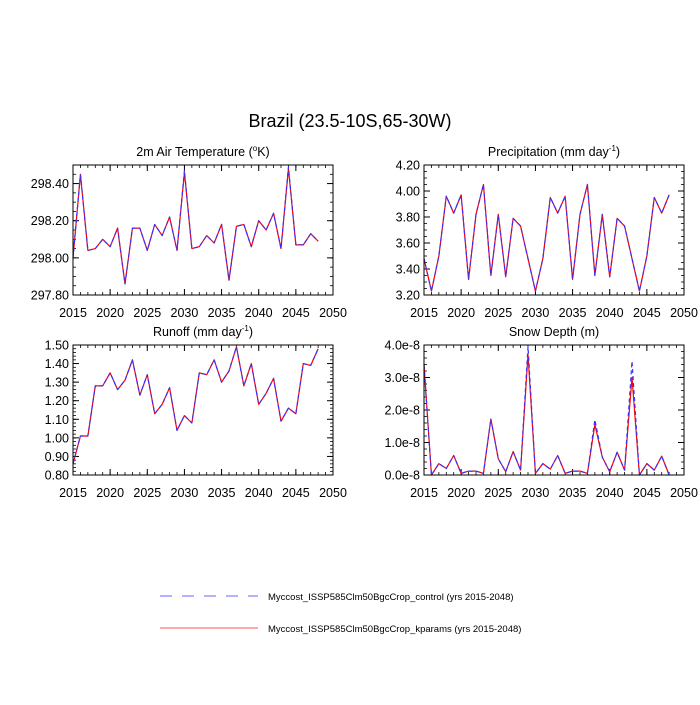 Image resolution: width=700 pixels, height=705 pixels. I want to click on y-tick-label: 3.0e-8, so click(402, 378).